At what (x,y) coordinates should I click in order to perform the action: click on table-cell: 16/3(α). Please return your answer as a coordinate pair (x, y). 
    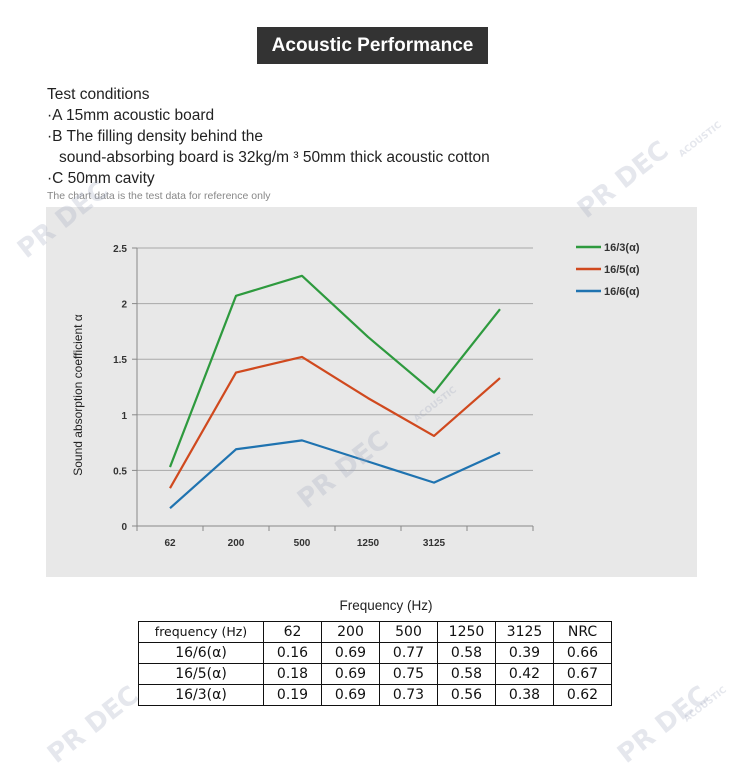
    Looking at the image, I should click on (201, 695).